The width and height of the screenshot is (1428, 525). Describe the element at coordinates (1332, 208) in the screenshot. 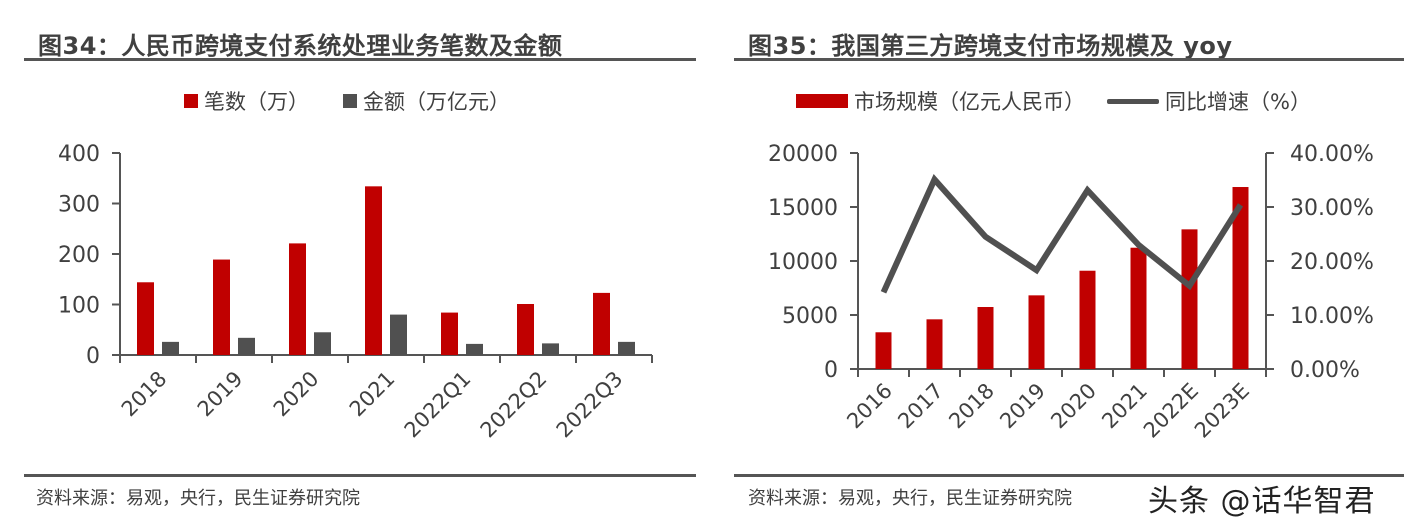

I see `y2-tick-label: 30.00%` at that location.